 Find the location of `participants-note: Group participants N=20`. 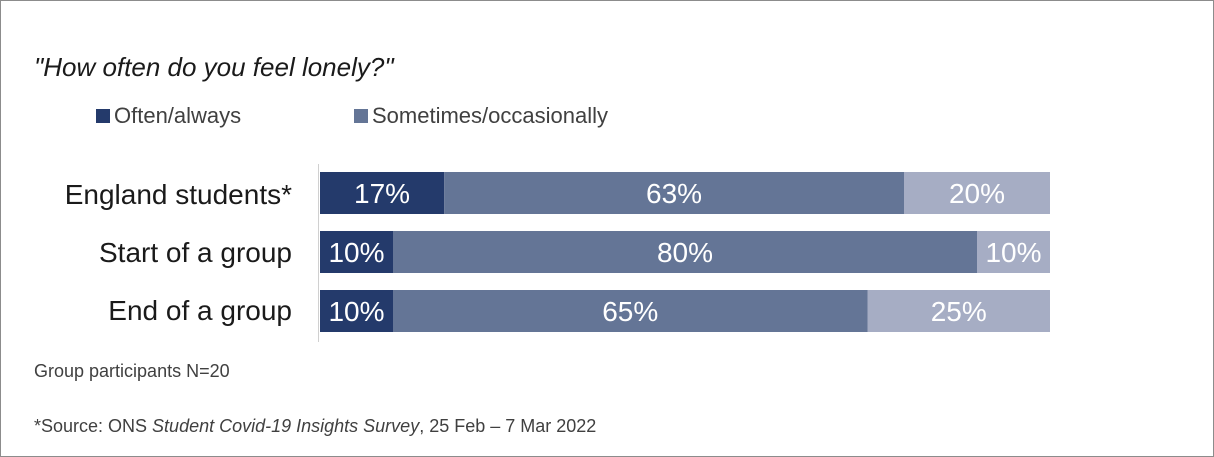

participants-note: Group participants N=20 is located at coordinates (132, 371).